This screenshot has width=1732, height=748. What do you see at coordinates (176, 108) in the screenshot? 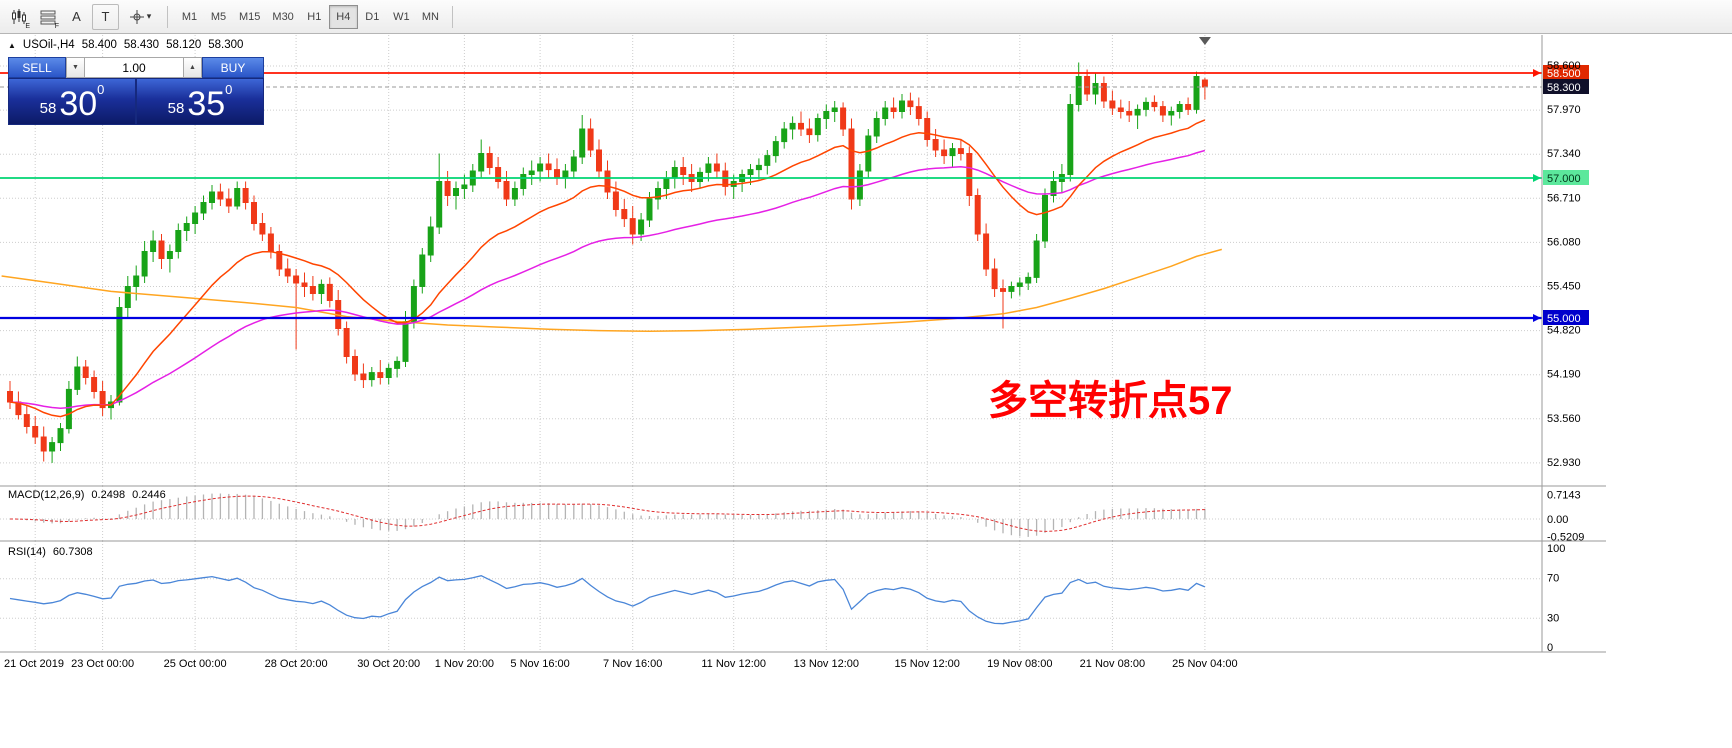
I see `buy-price-int: 58` at bounding box center [176, 108].